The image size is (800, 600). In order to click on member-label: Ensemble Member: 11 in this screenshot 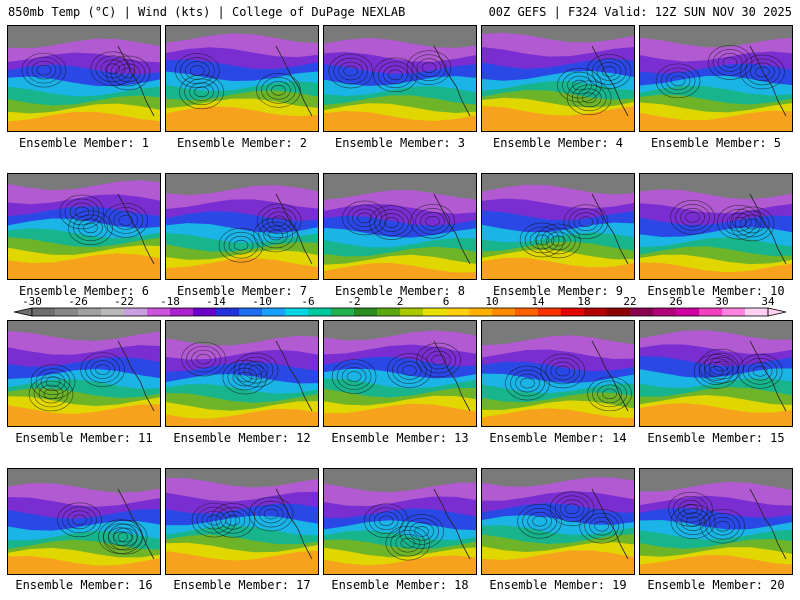, I will do `click(84, 438)`.